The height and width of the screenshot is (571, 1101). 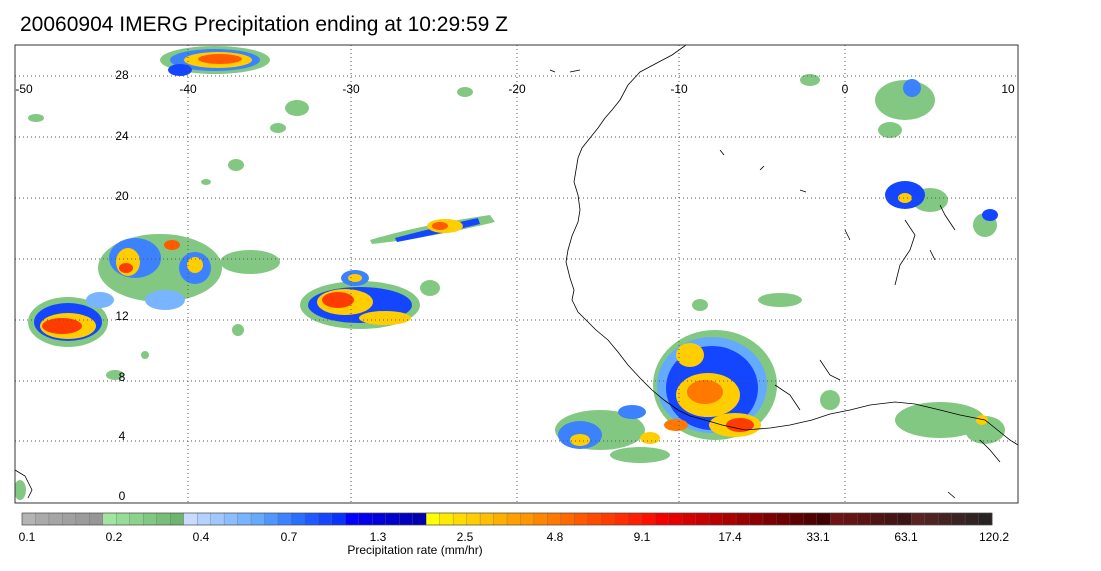 What do you see at coordinates (122, 75) in the screenshot?
I see `lat-tick-label: 28` at bounding box center [122, 75].